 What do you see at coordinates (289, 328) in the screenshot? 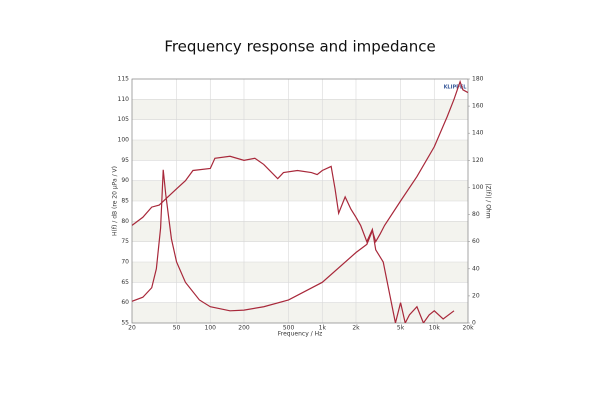
I see `x-tick-label: 500` at bounding box center [289, 328].